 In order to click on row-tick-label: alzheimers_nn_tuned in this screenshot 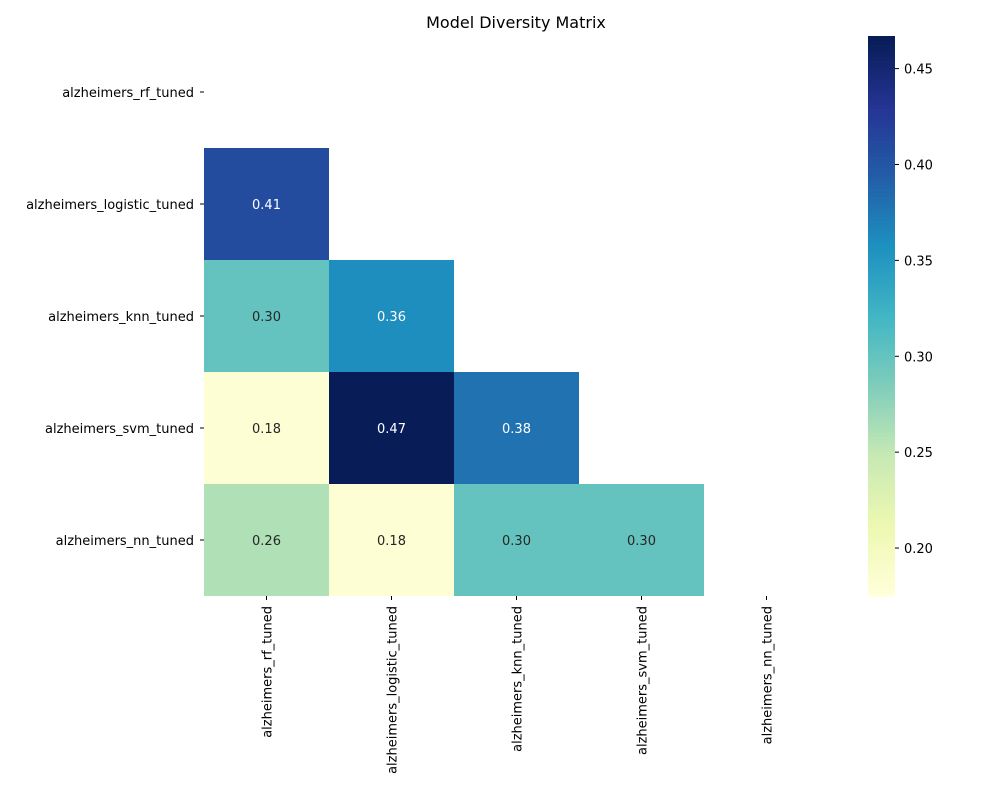, I will do `click(125, 541)`.